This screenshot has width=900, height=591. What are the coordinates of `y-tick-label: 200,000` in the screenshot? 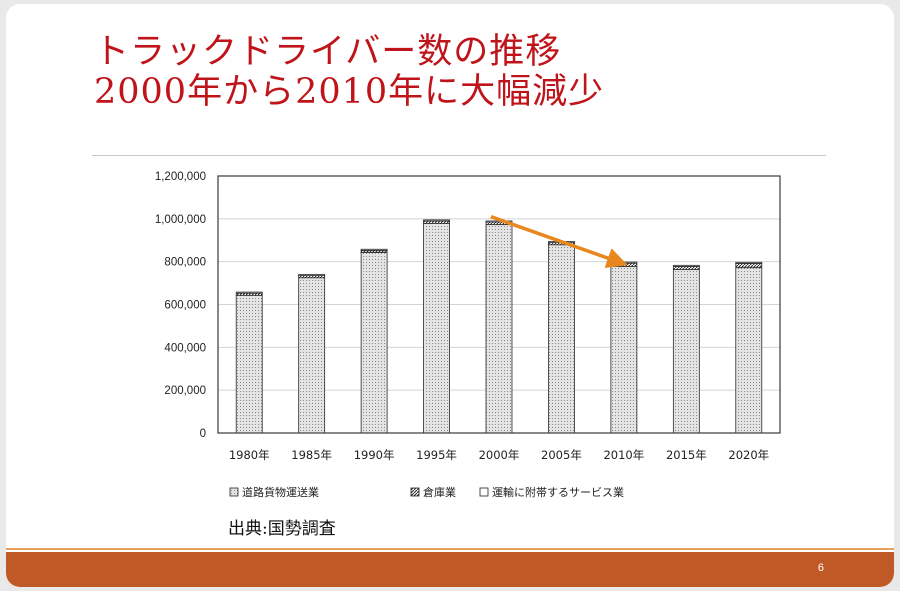 It's located at (185, 391).